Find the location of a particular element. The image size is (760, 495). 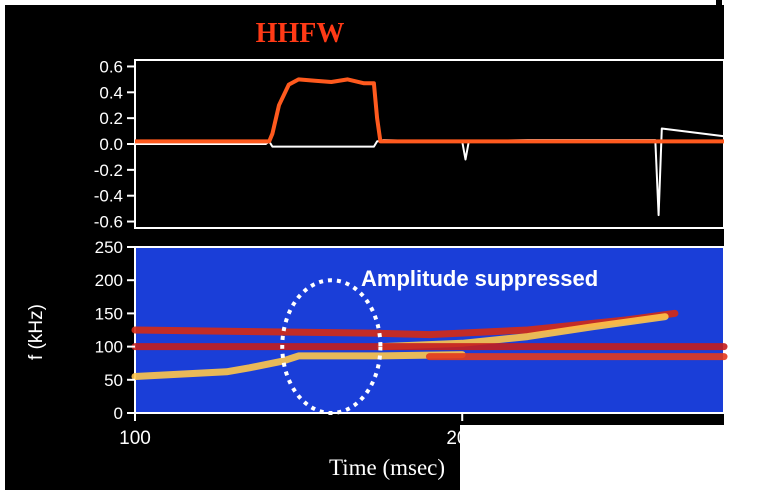

trace-y-tick-label: 0.2 is located at coordinates (111, 118).